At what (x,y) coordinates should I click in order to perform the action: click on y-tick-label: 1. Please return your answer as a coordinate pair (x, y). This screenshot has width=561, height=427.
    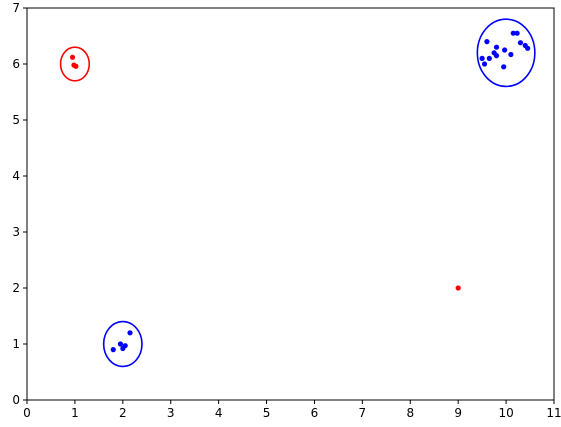
    Looking at the image, I should click on (16, 344).